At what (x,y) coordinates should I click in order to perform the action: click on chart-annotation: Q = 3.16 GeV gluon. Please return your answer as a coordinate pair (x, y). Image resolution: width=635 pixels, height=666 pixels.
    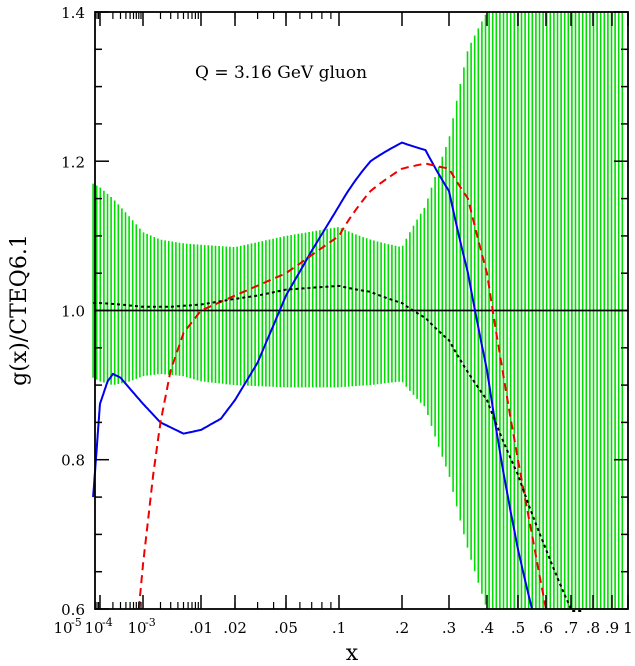
    Looking at the image, I should click on (281, 73).